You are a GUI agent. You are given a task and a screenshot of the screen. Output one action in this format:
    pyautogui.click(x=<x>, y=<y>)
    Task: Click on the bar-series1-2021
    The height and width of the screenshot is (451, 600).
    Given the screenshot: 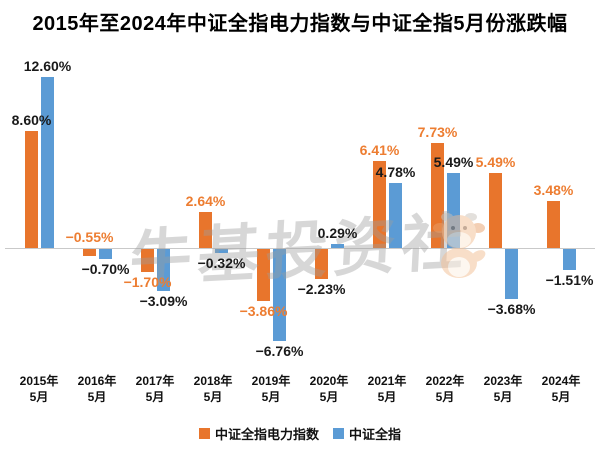 What is the action you would take?
    pyautogui.click(x=395, y=215)
    